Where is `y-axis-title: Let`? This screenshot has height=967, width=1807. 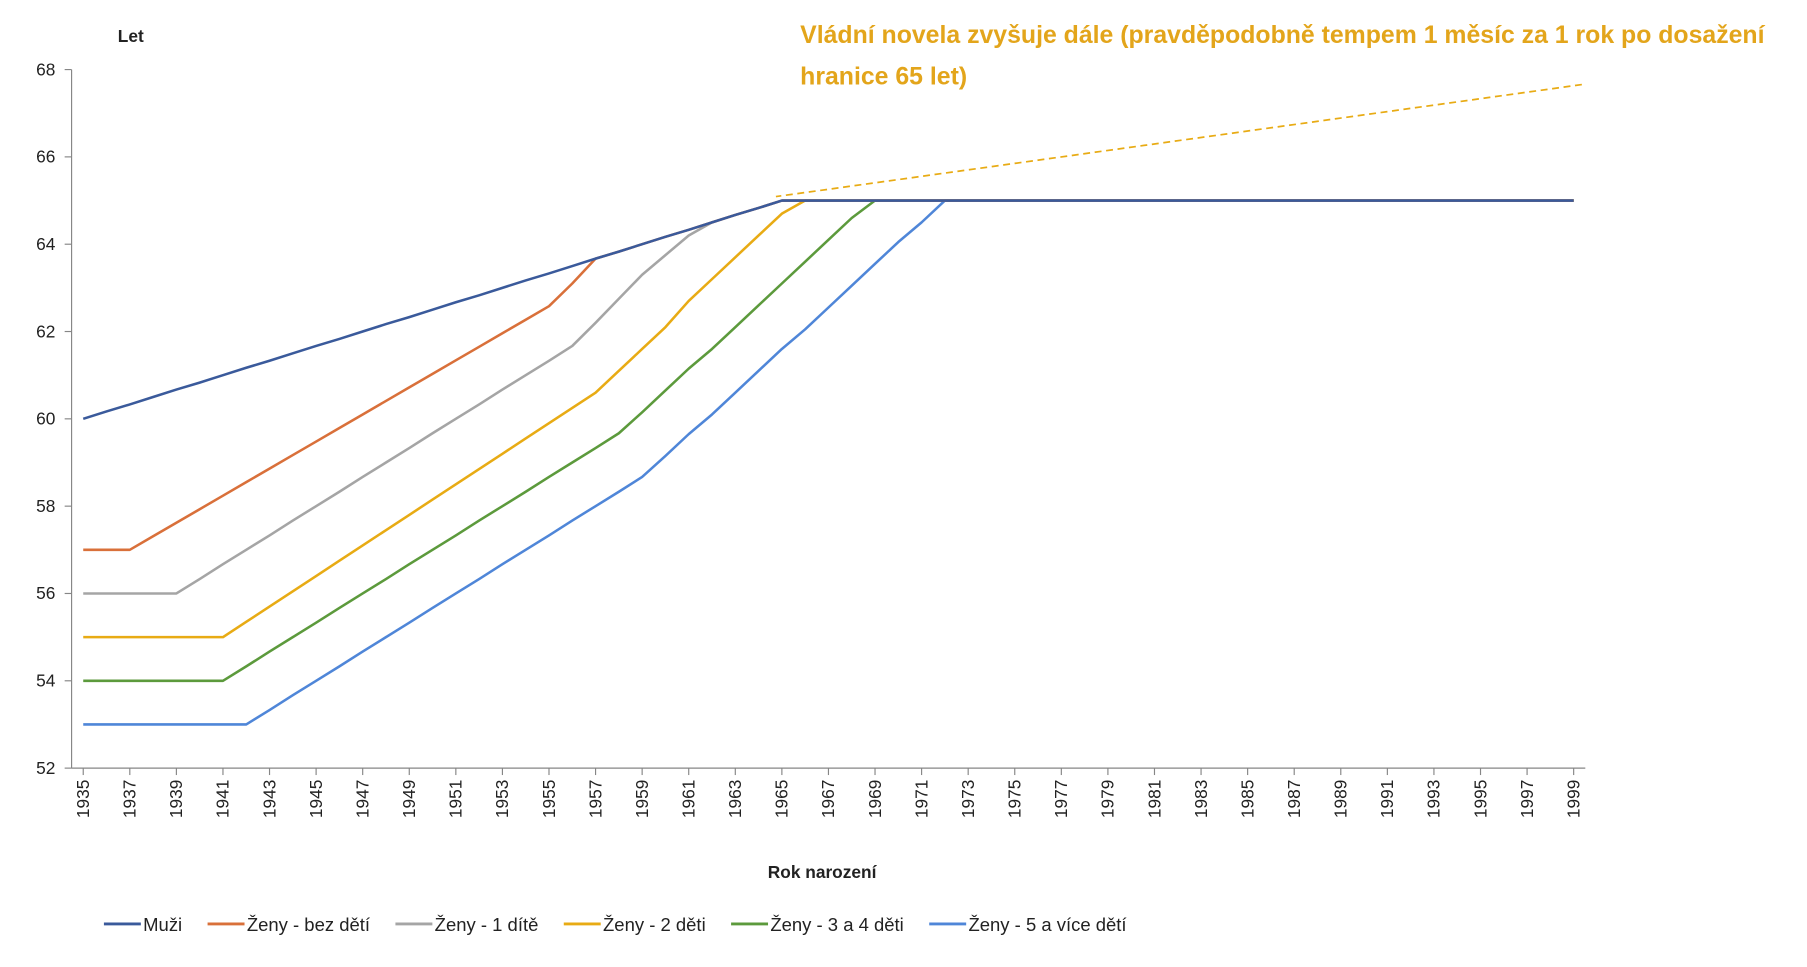
y-axis-title: Let is located at coordinates (131, 36).